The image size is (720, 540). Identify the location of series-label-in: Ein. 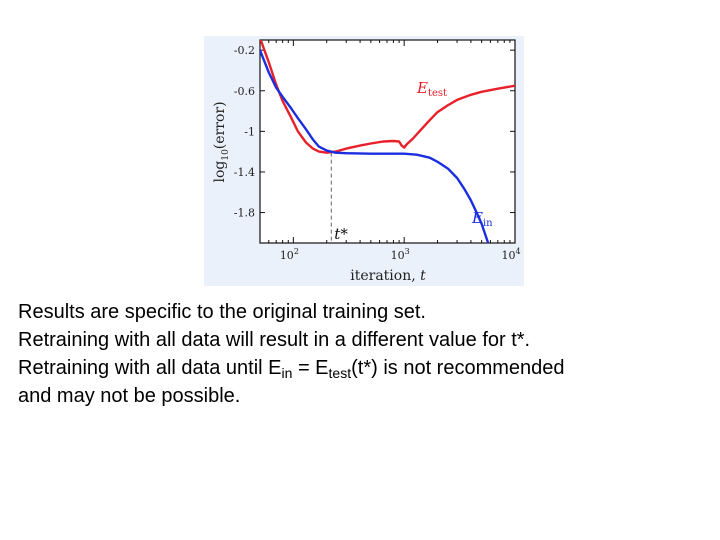
(482, 219).